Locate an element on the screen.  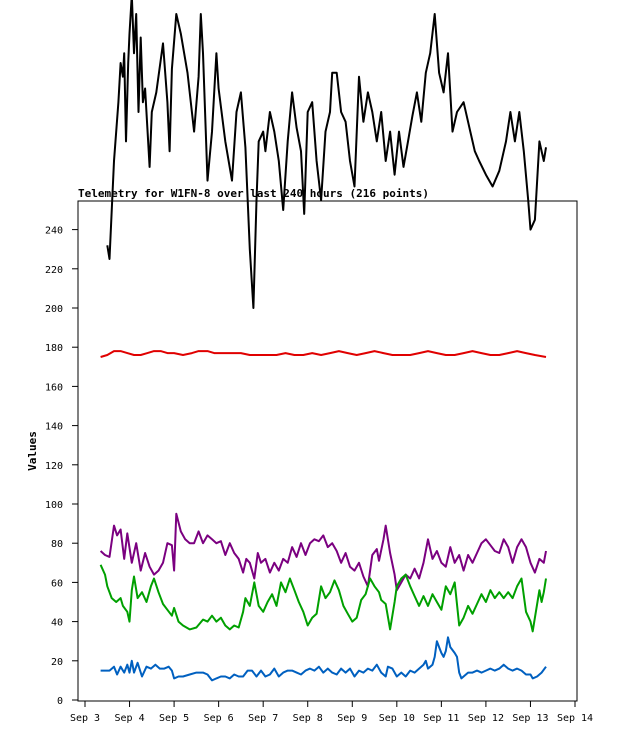
x-tick-label: Sep 11 is located at coordinates (441, 718).